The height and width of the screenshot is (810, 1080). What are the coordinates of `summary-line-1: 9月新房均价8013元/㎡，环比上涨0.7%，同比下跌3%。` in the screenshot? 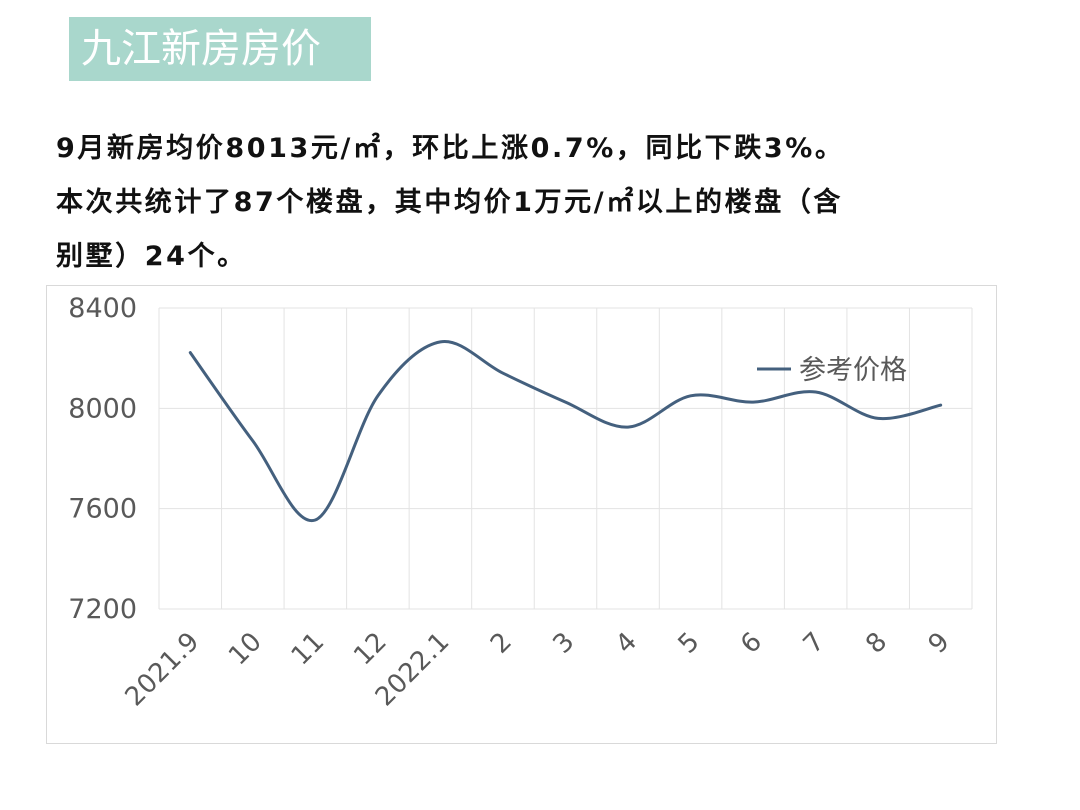 It's located at (450, 148).